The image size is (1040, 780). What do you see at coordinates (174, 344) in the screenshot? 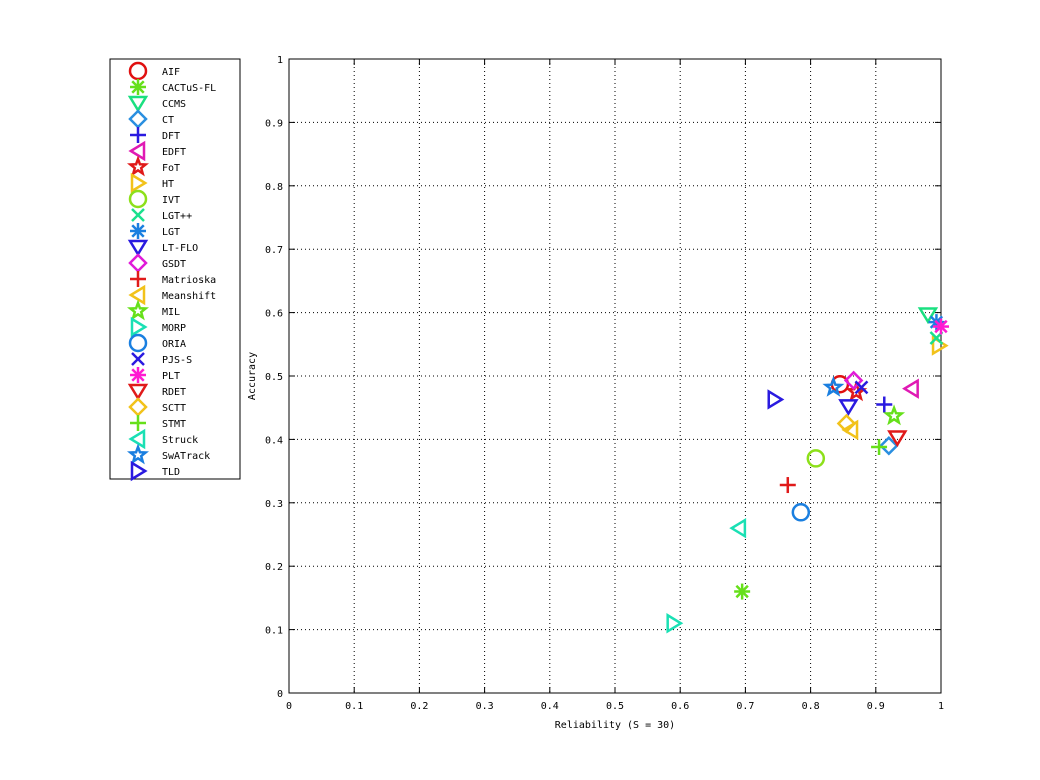
I see `legend-label: ORIA` at bounding box center [174, 344].